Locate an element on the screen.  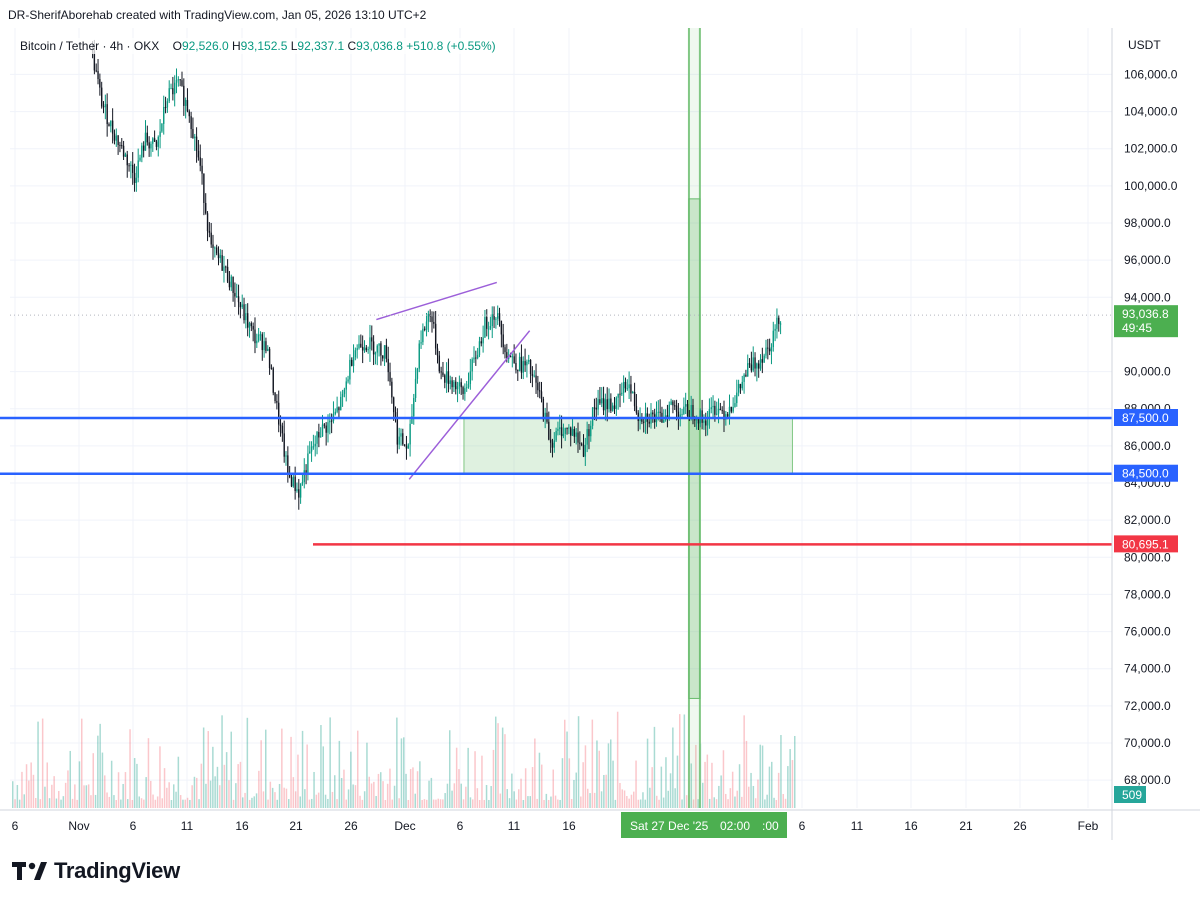
symbol-name: Bitcoin / Tether is located at coordinates (60, 46).